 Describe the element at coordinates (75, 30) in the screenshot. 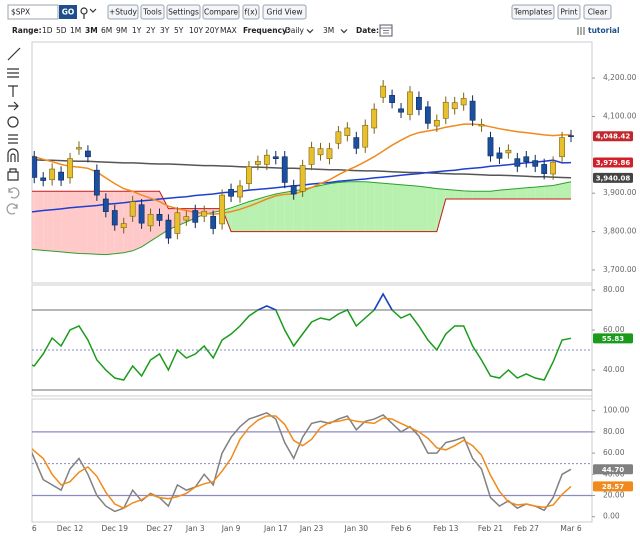

I see `range-option: 1M` at that location.